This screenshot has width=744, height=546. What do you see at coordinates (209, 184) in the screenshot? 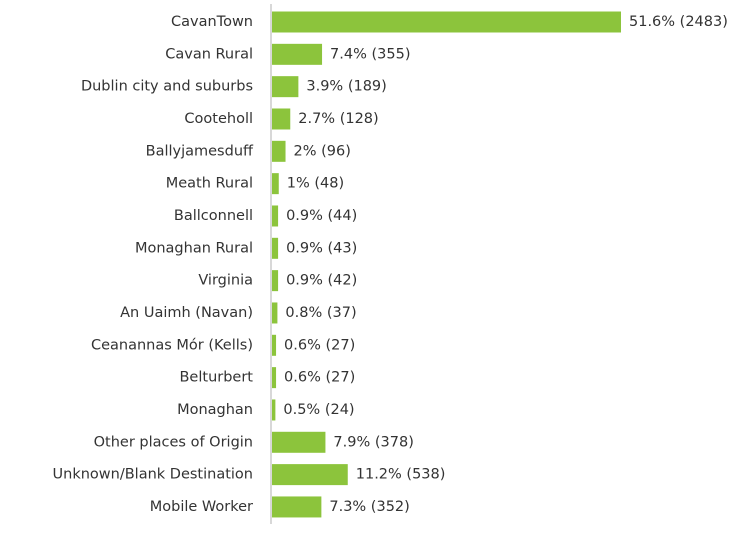
I see `category-label: Meath Rural` at bounding box center [209, 184].